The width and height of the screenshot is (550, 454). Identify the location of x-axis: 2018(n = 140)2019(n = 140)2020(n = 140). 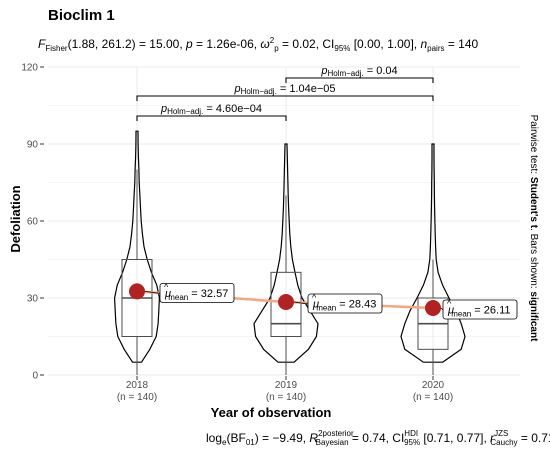
(285, 389).